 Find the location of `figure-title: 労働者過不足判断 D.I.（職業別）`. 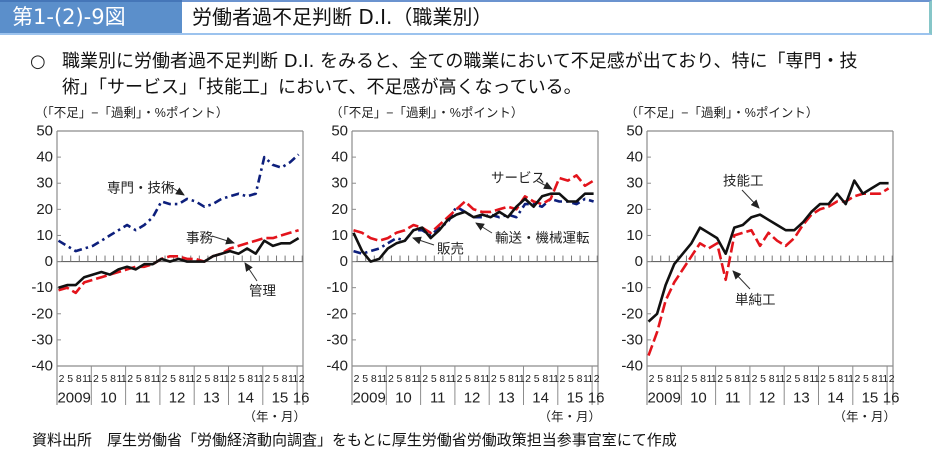

figure-title: 労働者過不足判断 D.I.（職業別） is located at coordinates (557, 17).